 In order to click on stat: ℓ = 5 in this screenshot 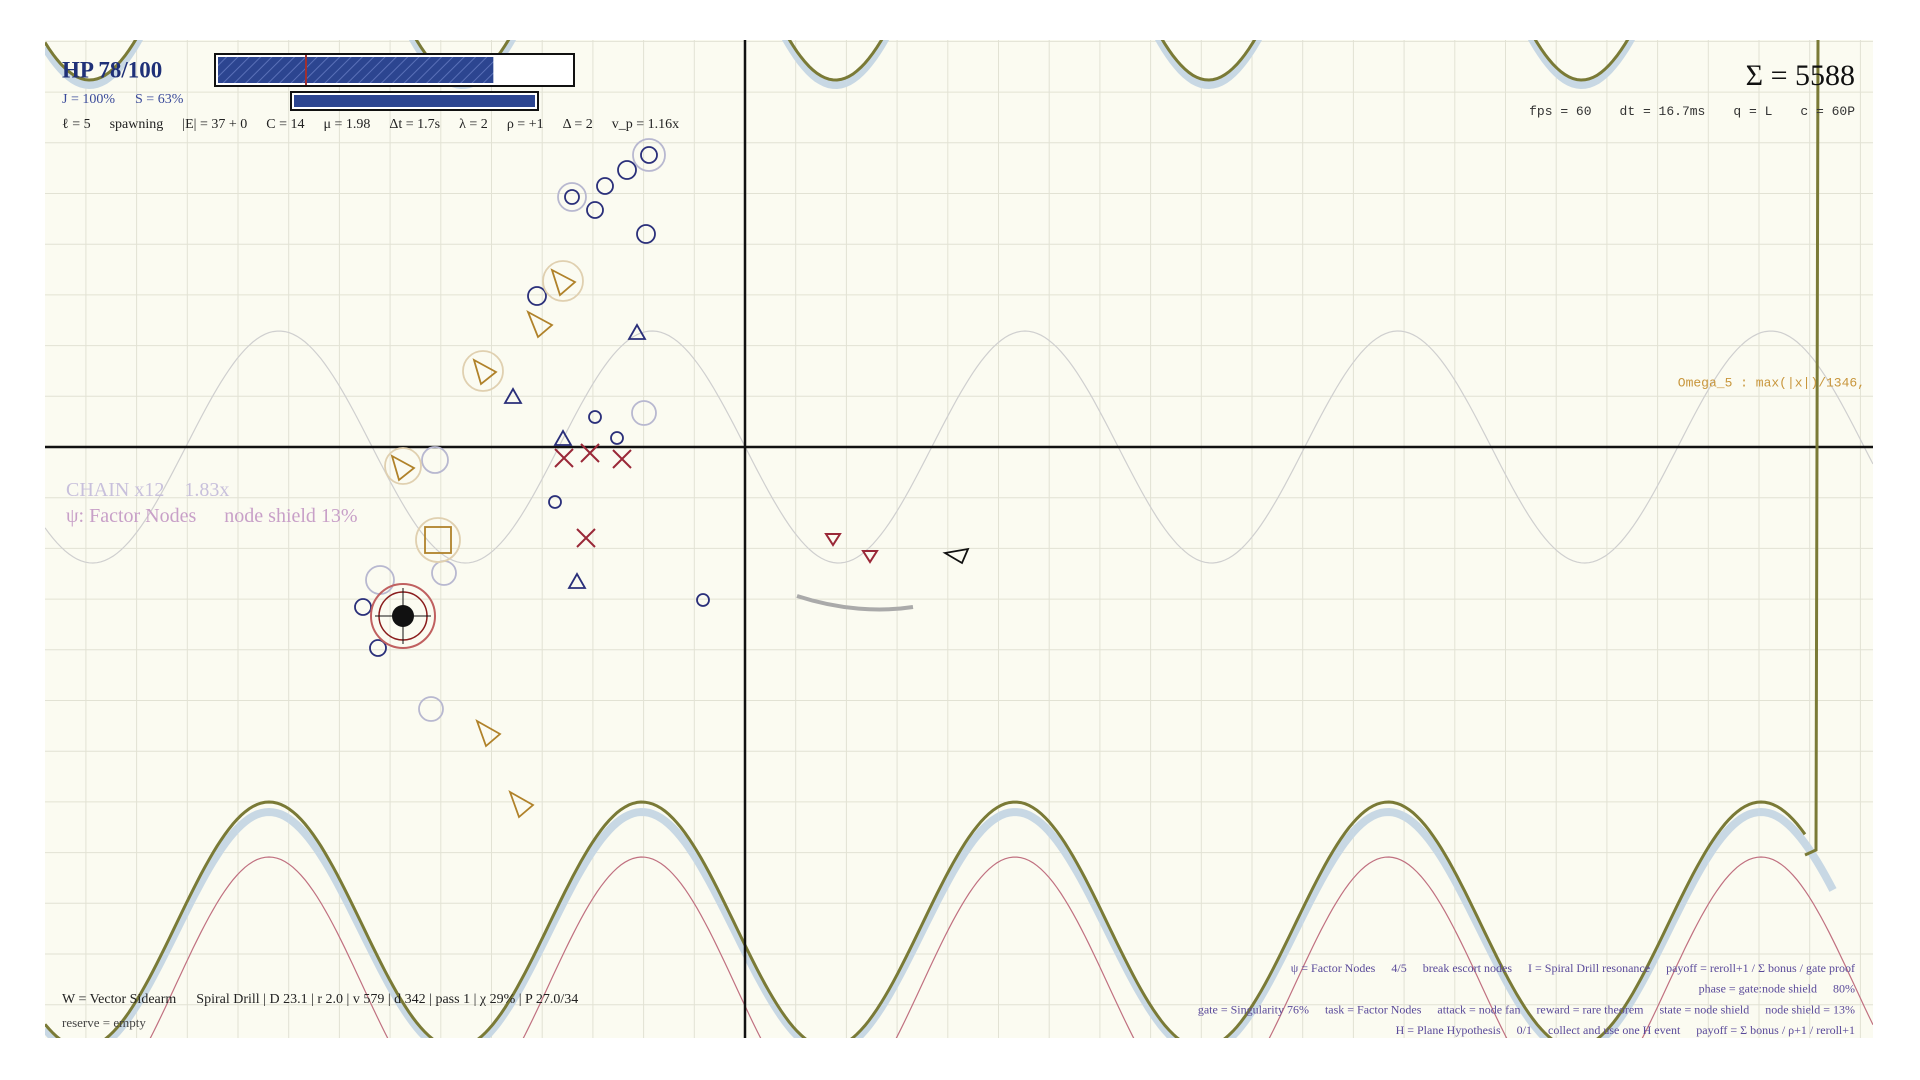, I will do `click(76, 124)`.